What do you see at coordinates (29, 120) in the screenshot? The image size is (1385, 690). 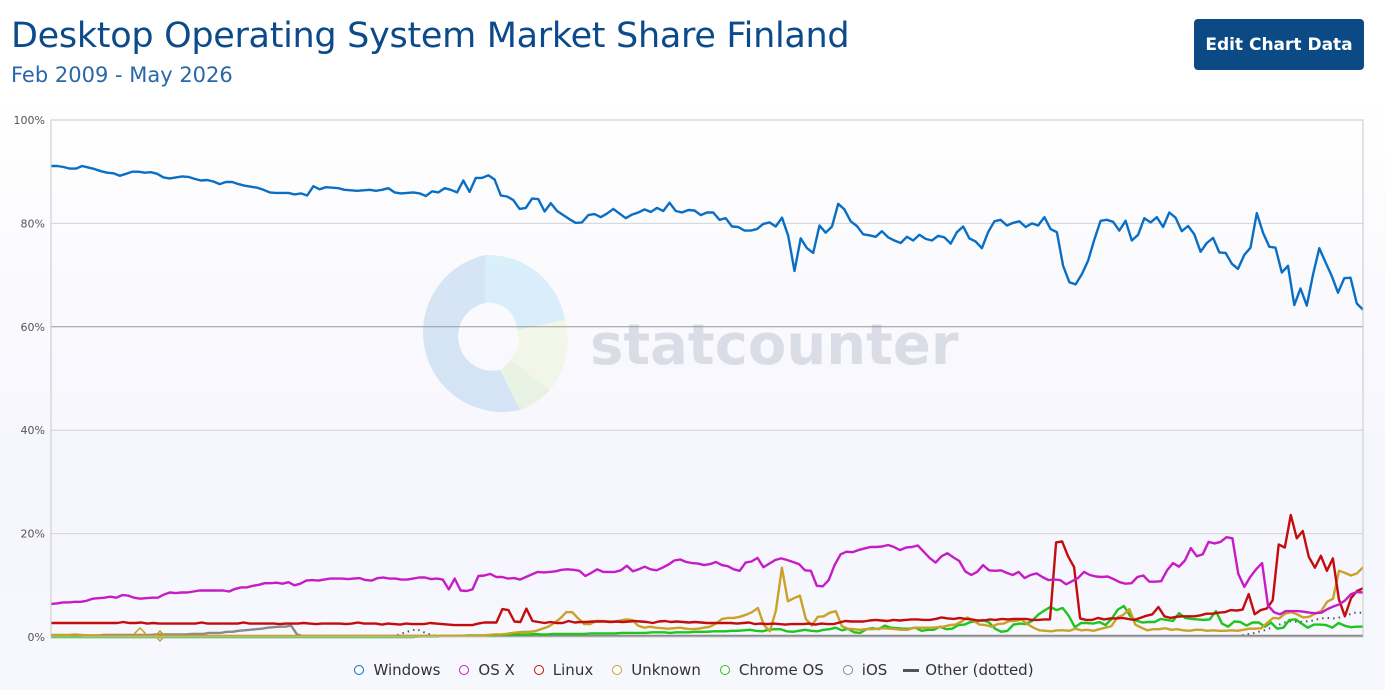 I see `y-tick-label: 100%` at bounding box center [29, 120].